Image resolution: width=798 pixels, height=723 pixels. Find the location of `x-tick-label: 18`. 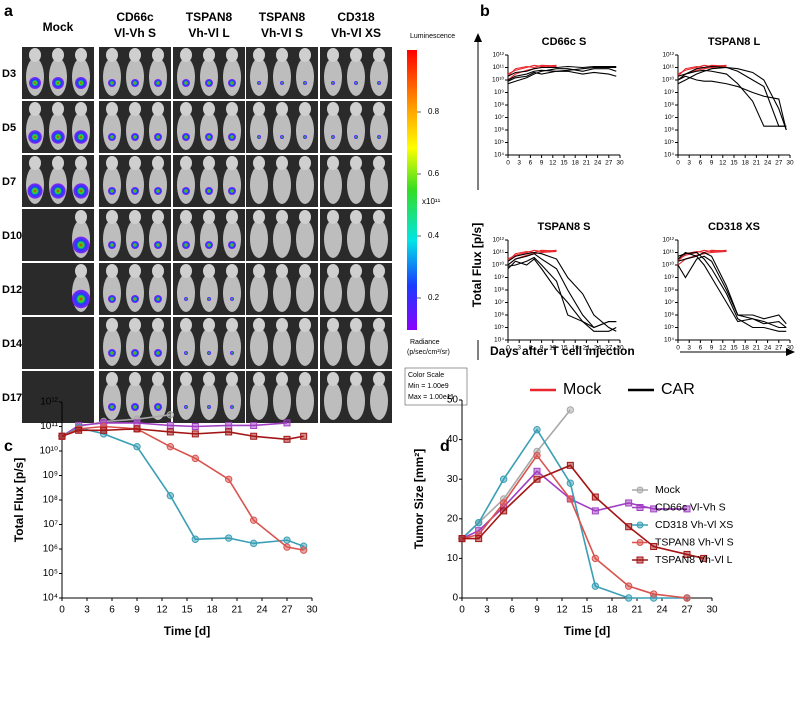

x-tick-label: 18 is located at coordinates (576, 348).